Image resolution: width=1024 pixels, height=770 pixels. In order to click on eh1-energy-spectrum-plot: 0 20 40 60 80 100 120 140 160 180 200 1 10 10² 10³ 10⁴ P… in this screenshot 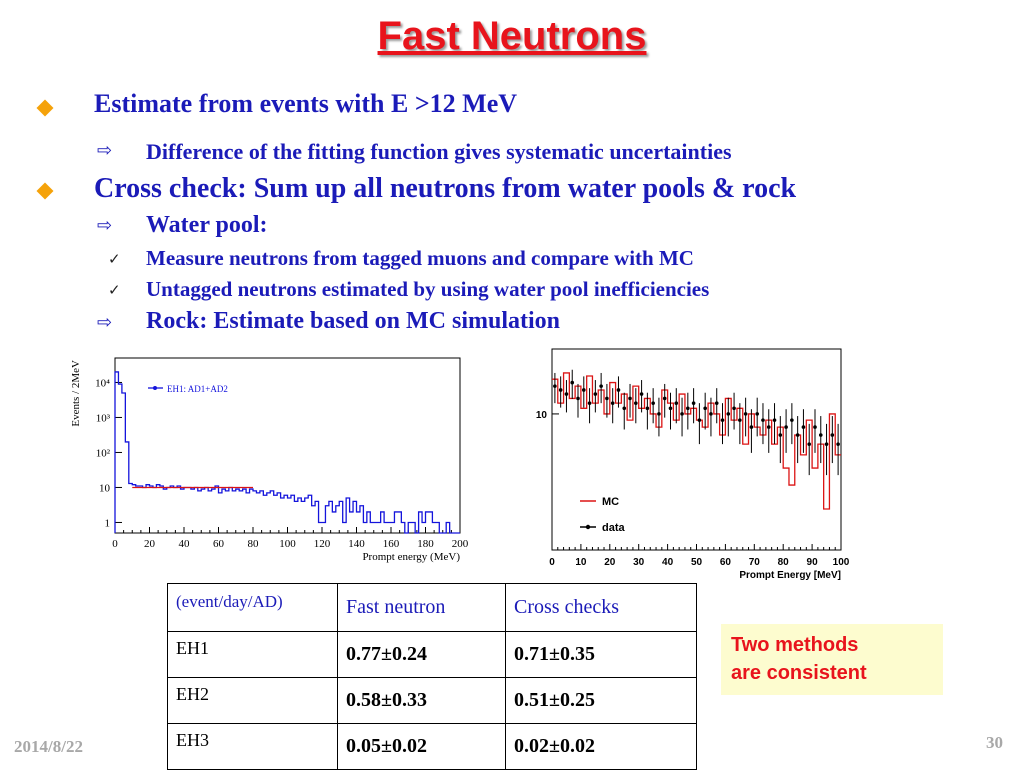, I will do `click(269, 460)`.